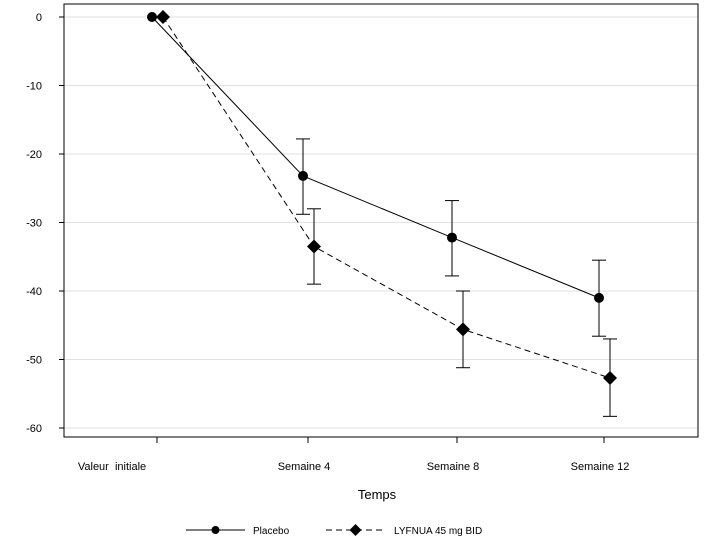  Describe the element at coordinates (34, 224) in the screenshot. I see `y-tick-label: -30` at that location.